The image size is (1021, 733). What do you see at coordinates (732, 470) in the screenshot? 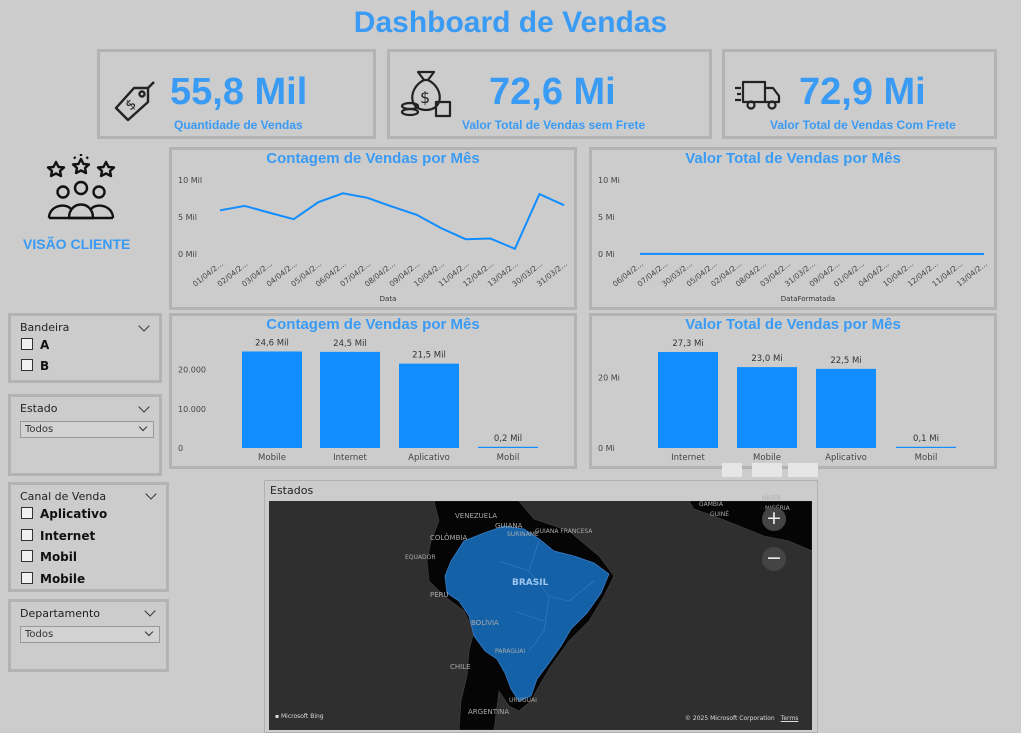
I see `filter-icon` at bounding box center [732, 470].